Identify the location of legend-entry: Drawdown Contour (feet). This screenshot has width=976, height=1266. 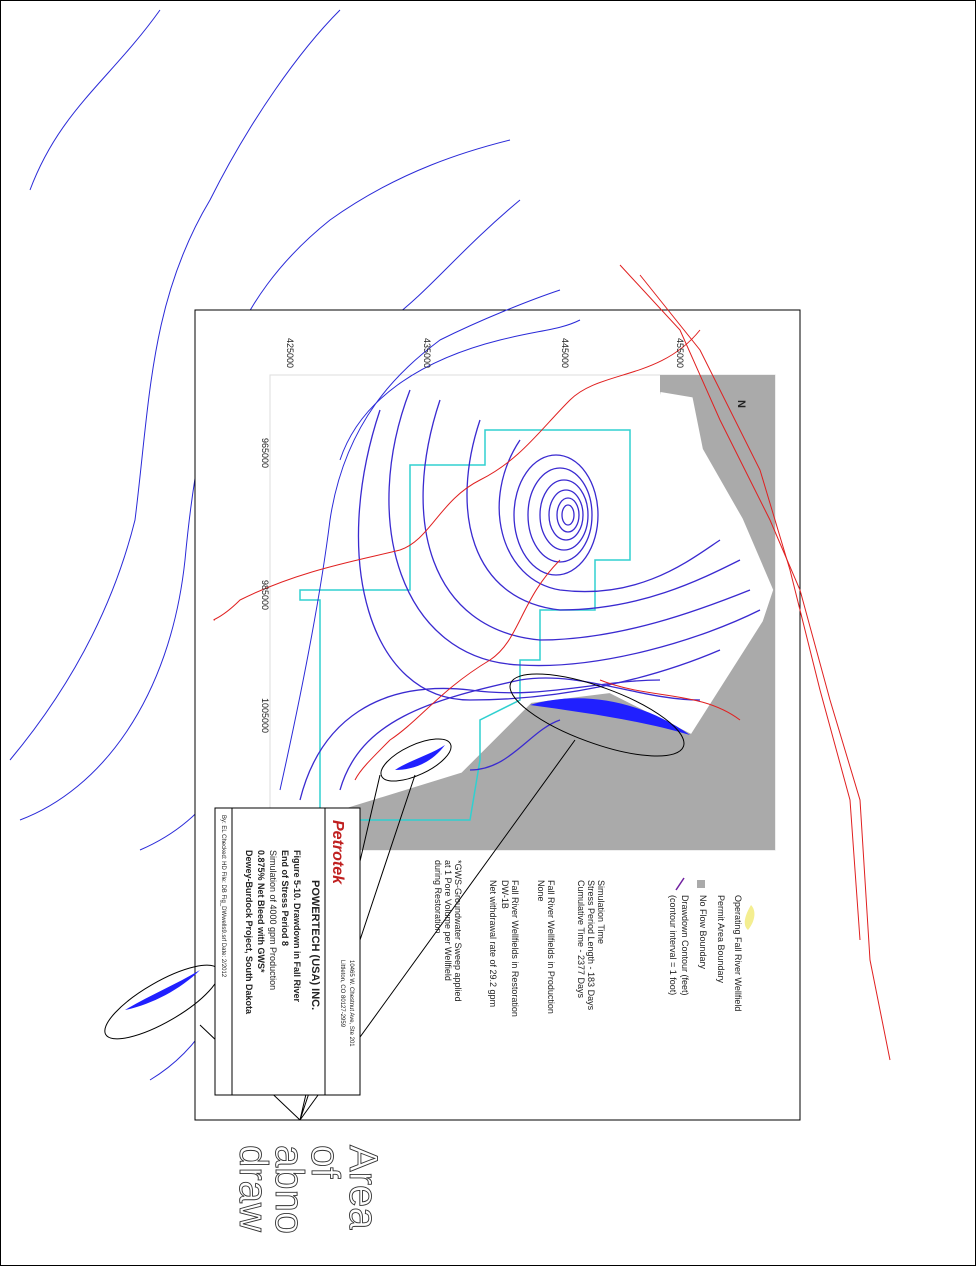
(685, 945).